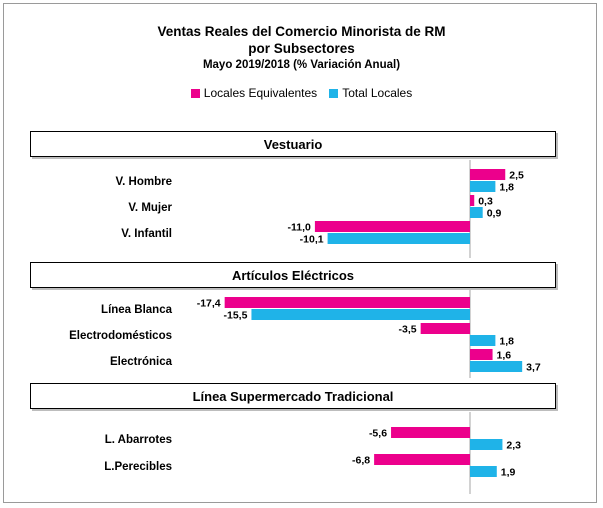 The image size is (603, 508). Describe the element at coordinates (504, 356) in the screenshot. I see `data-label: 1,6` at that location.